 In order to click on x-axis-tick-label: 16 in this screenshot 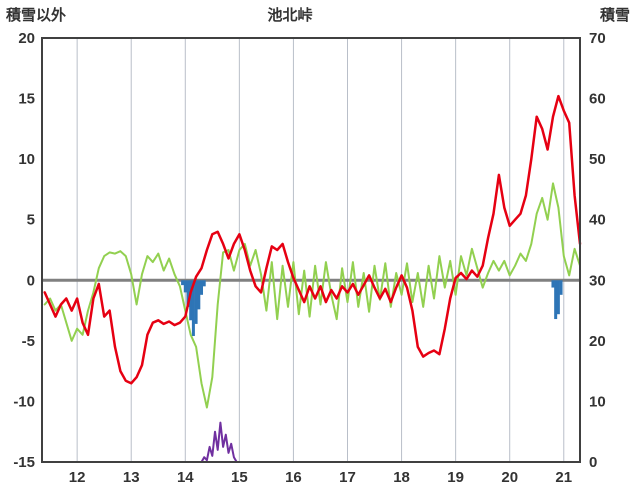, I will do `click(293, 477)`.